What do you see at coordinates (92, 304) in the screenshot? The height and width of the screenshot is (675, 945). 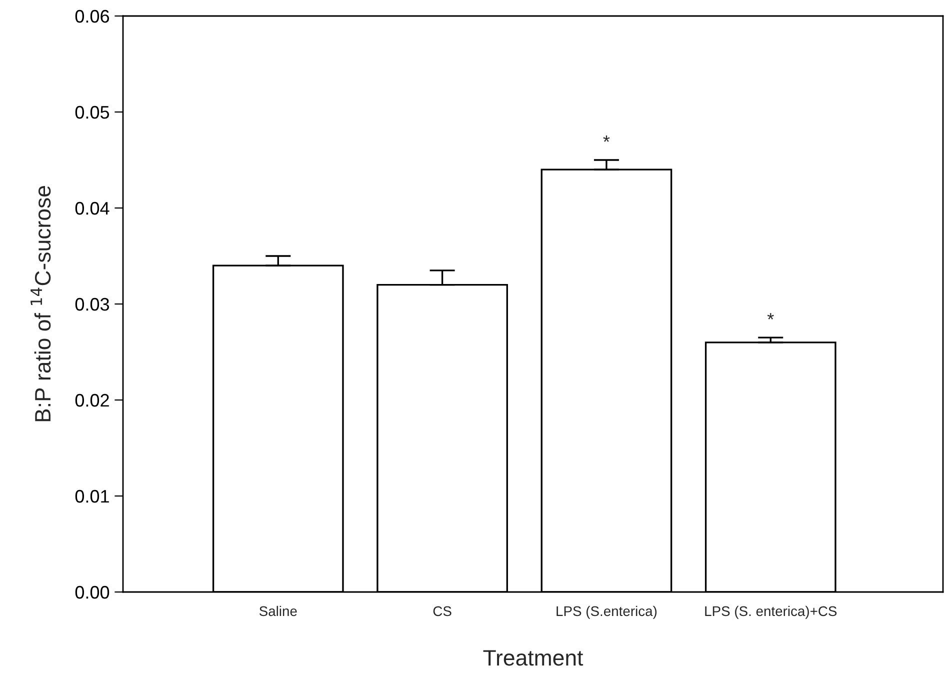 I see `y-tick-label: 0.03` at bounding box center [92, 304].